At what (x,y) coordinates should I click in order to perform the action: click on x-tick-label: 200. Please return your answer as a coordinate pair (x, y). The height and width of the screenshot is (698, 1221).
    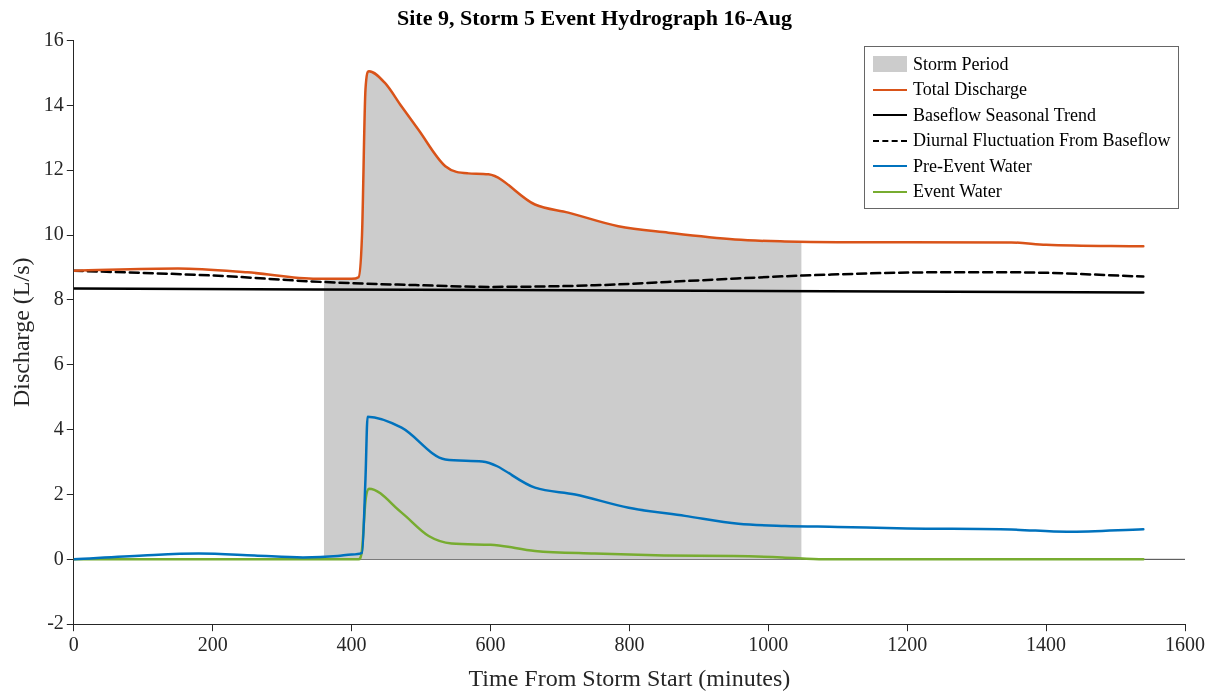
    Looking at the image, I should click on (212, 644).